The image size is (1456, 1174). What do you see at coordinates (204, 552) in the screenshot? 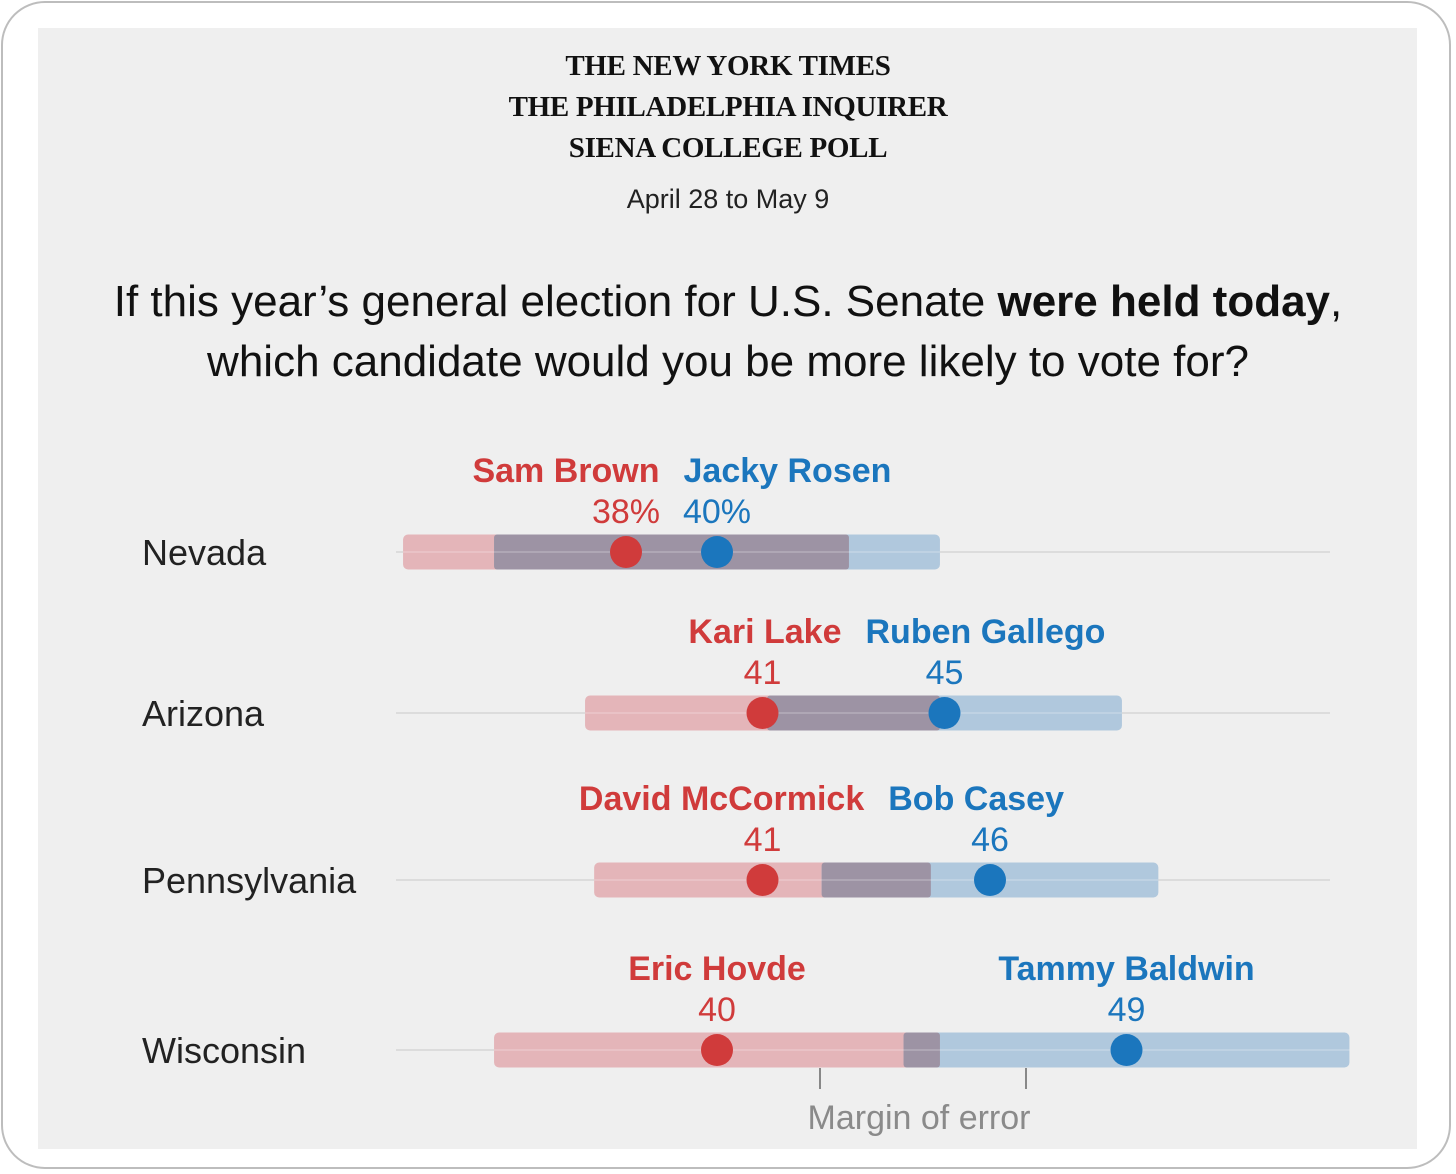
I see `state-label-nevada: Nevada` at bounding box center [204, 552].